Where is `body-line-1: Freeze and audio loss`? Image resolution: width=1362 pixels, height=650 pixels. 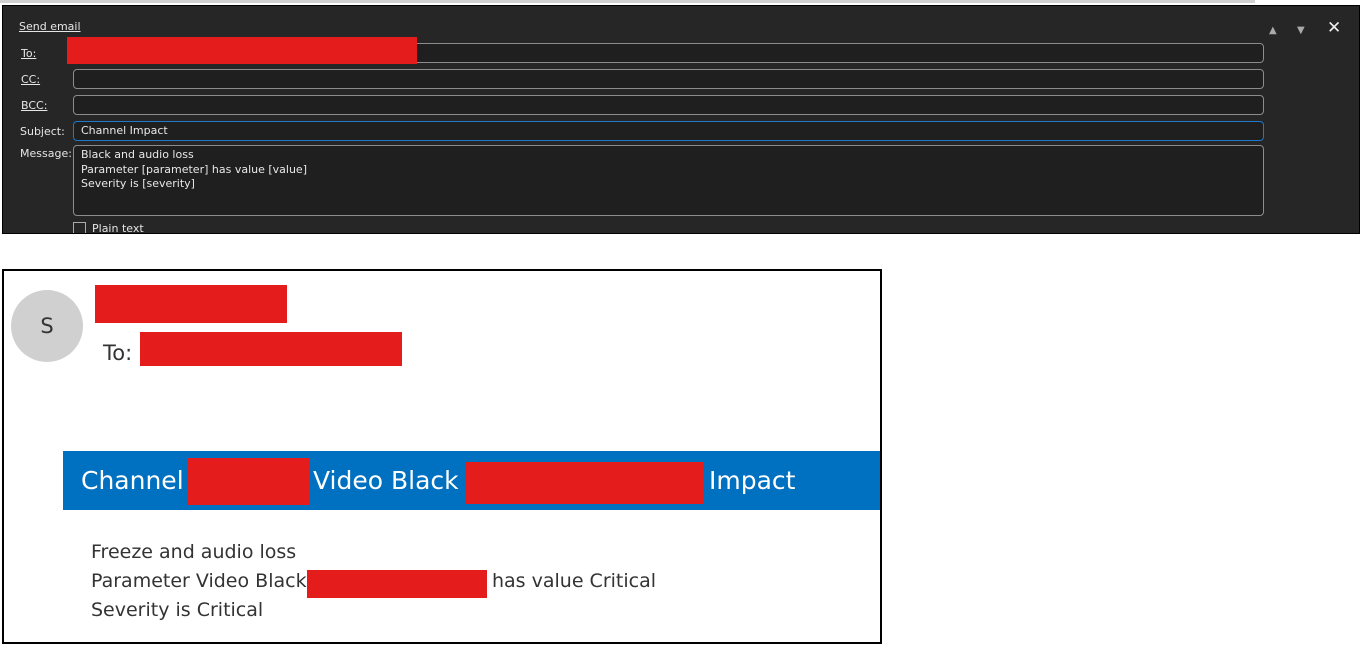
body-line-1: Freeze and audio loss is located at coordinates (194, 552).